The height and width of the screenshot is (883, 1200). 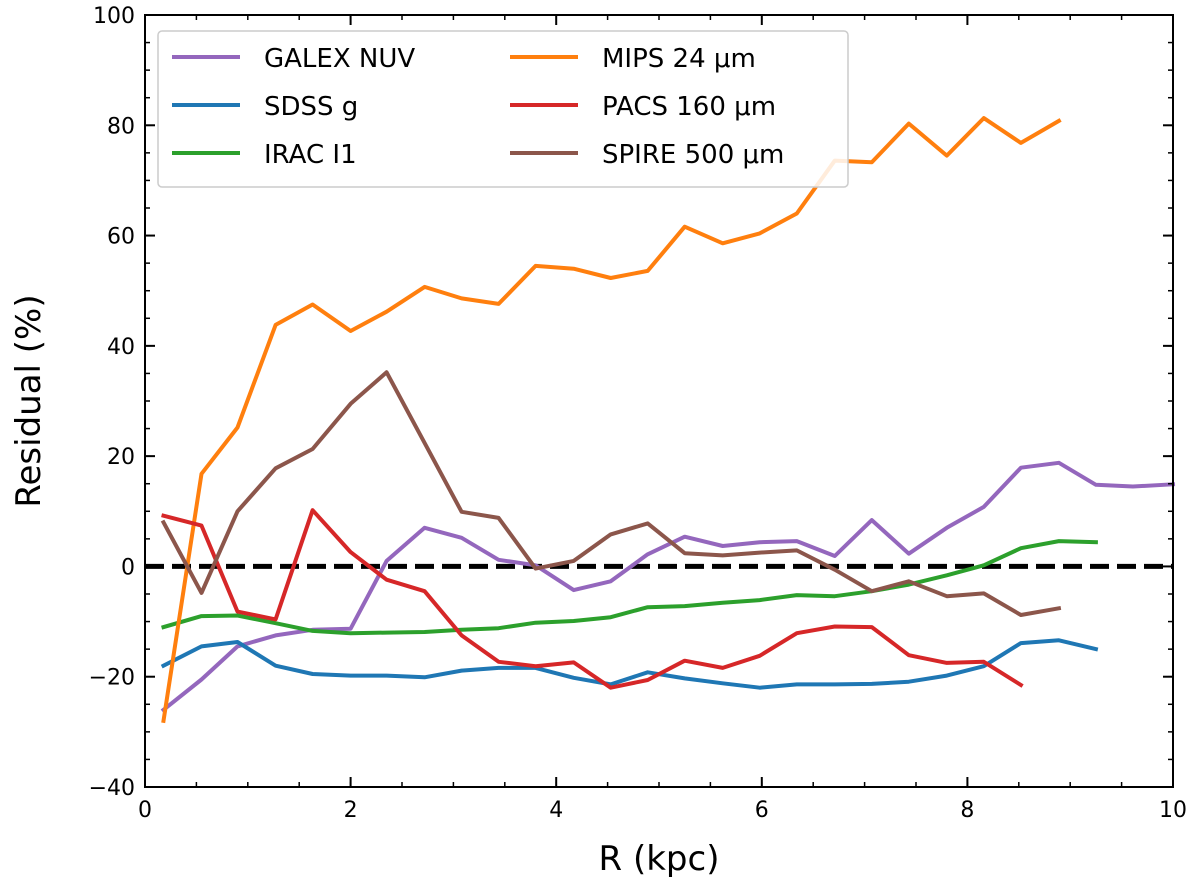 What do you see at coordinates (121, 457) in the screenshot?
I see `y-tick-label: 20` at bounding box center [121, 457].